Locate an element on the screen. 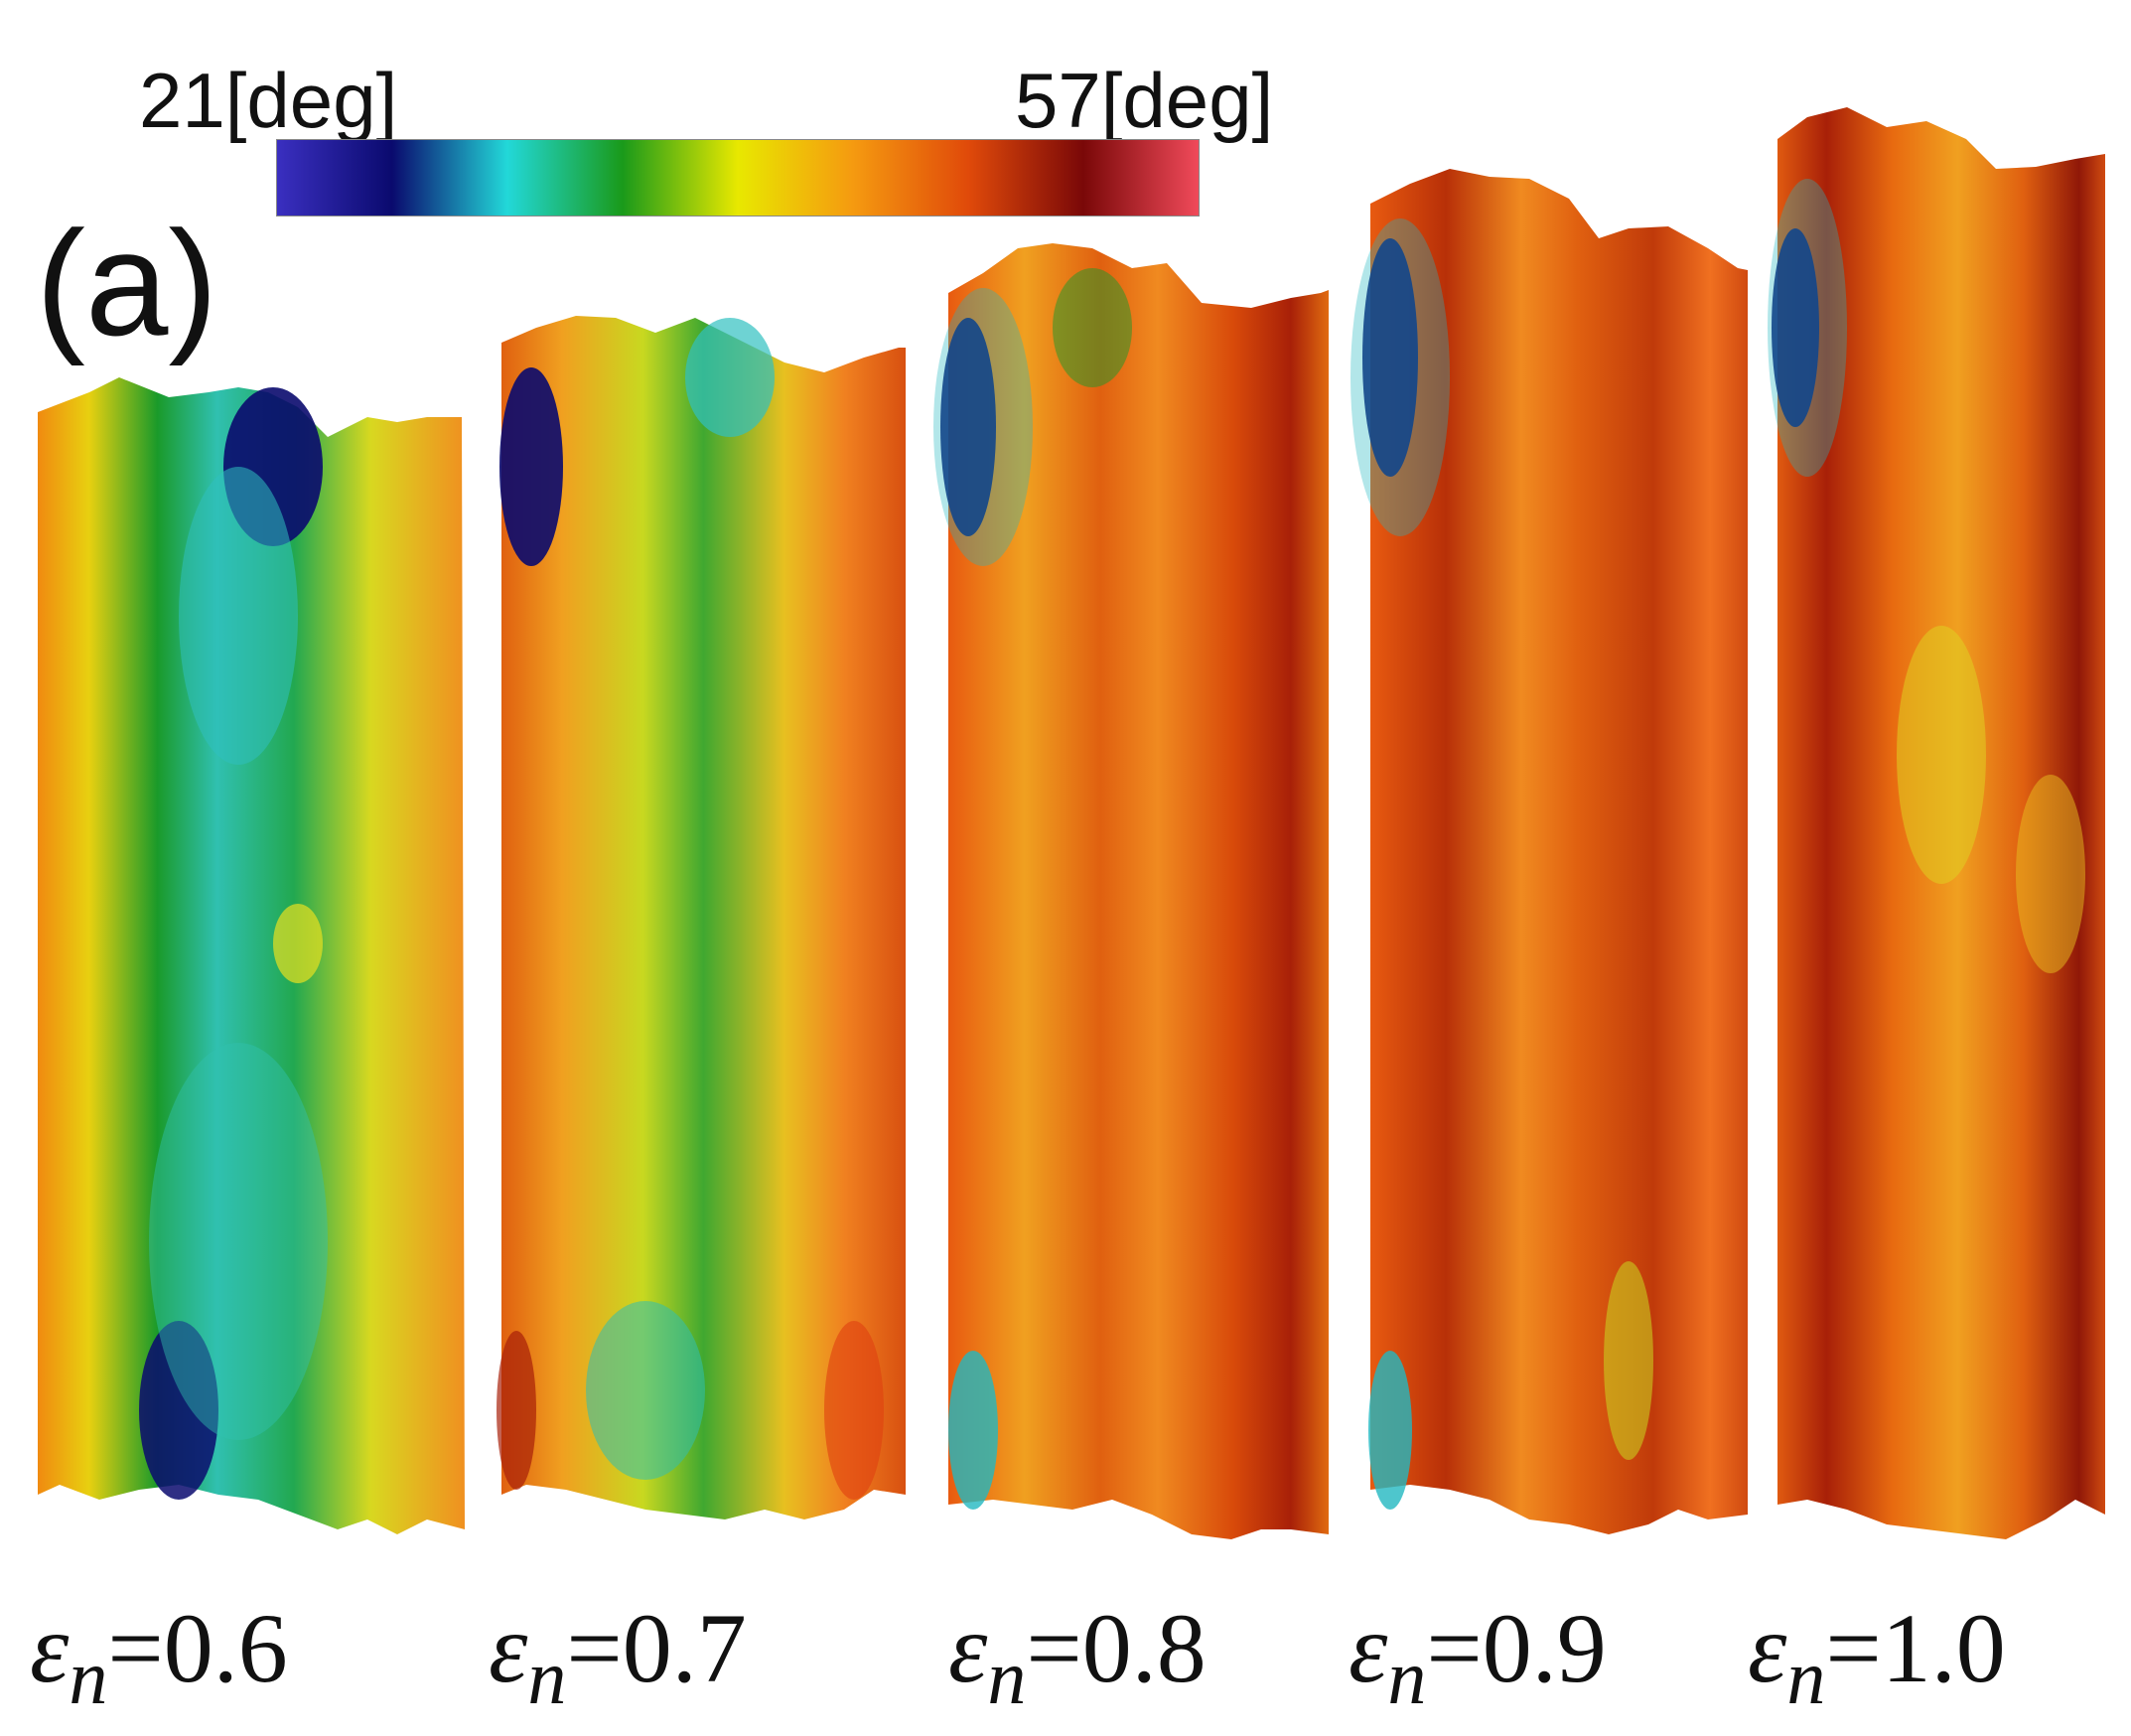 This screenshot has height=1736, width=2131. strain-label-0.8: εn=0.8 is located at coordinates (1077, 1656).